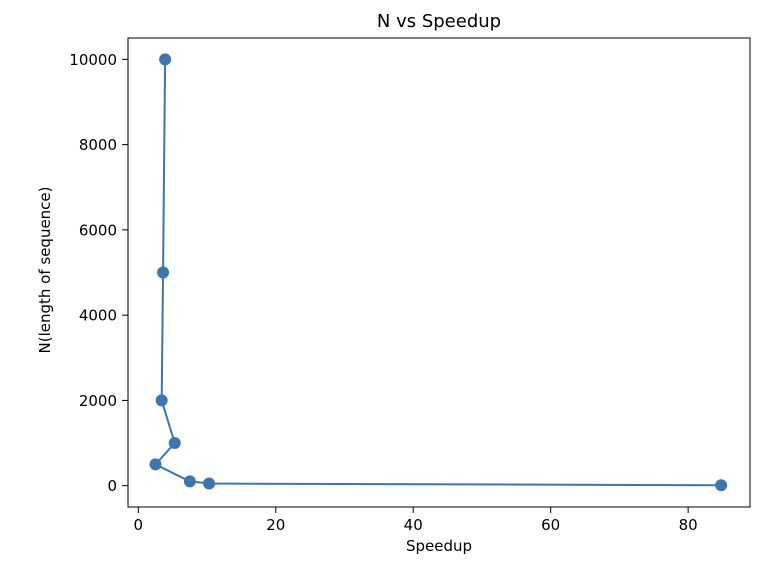  What do you see at coordinates (45, 269) in the screenshot?
I see `y-axis-label: N(length of sequence)` at bounding box center [45, 269].